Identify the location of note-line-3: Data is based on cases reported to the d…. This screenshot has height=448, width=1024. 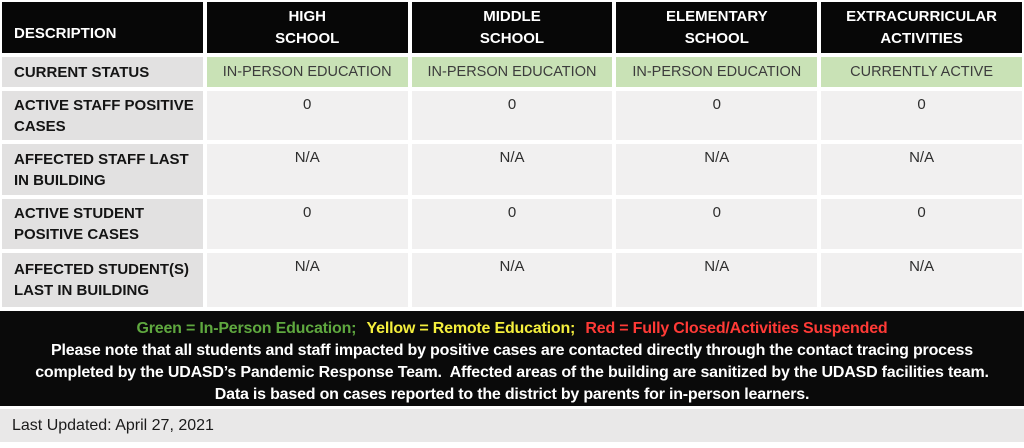
(512, 394).